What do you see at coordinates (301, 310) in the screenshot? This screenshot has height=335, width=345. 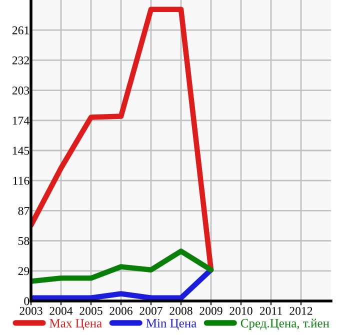 I see `x-tick-label: 2012` at bounding box center [301, 310].